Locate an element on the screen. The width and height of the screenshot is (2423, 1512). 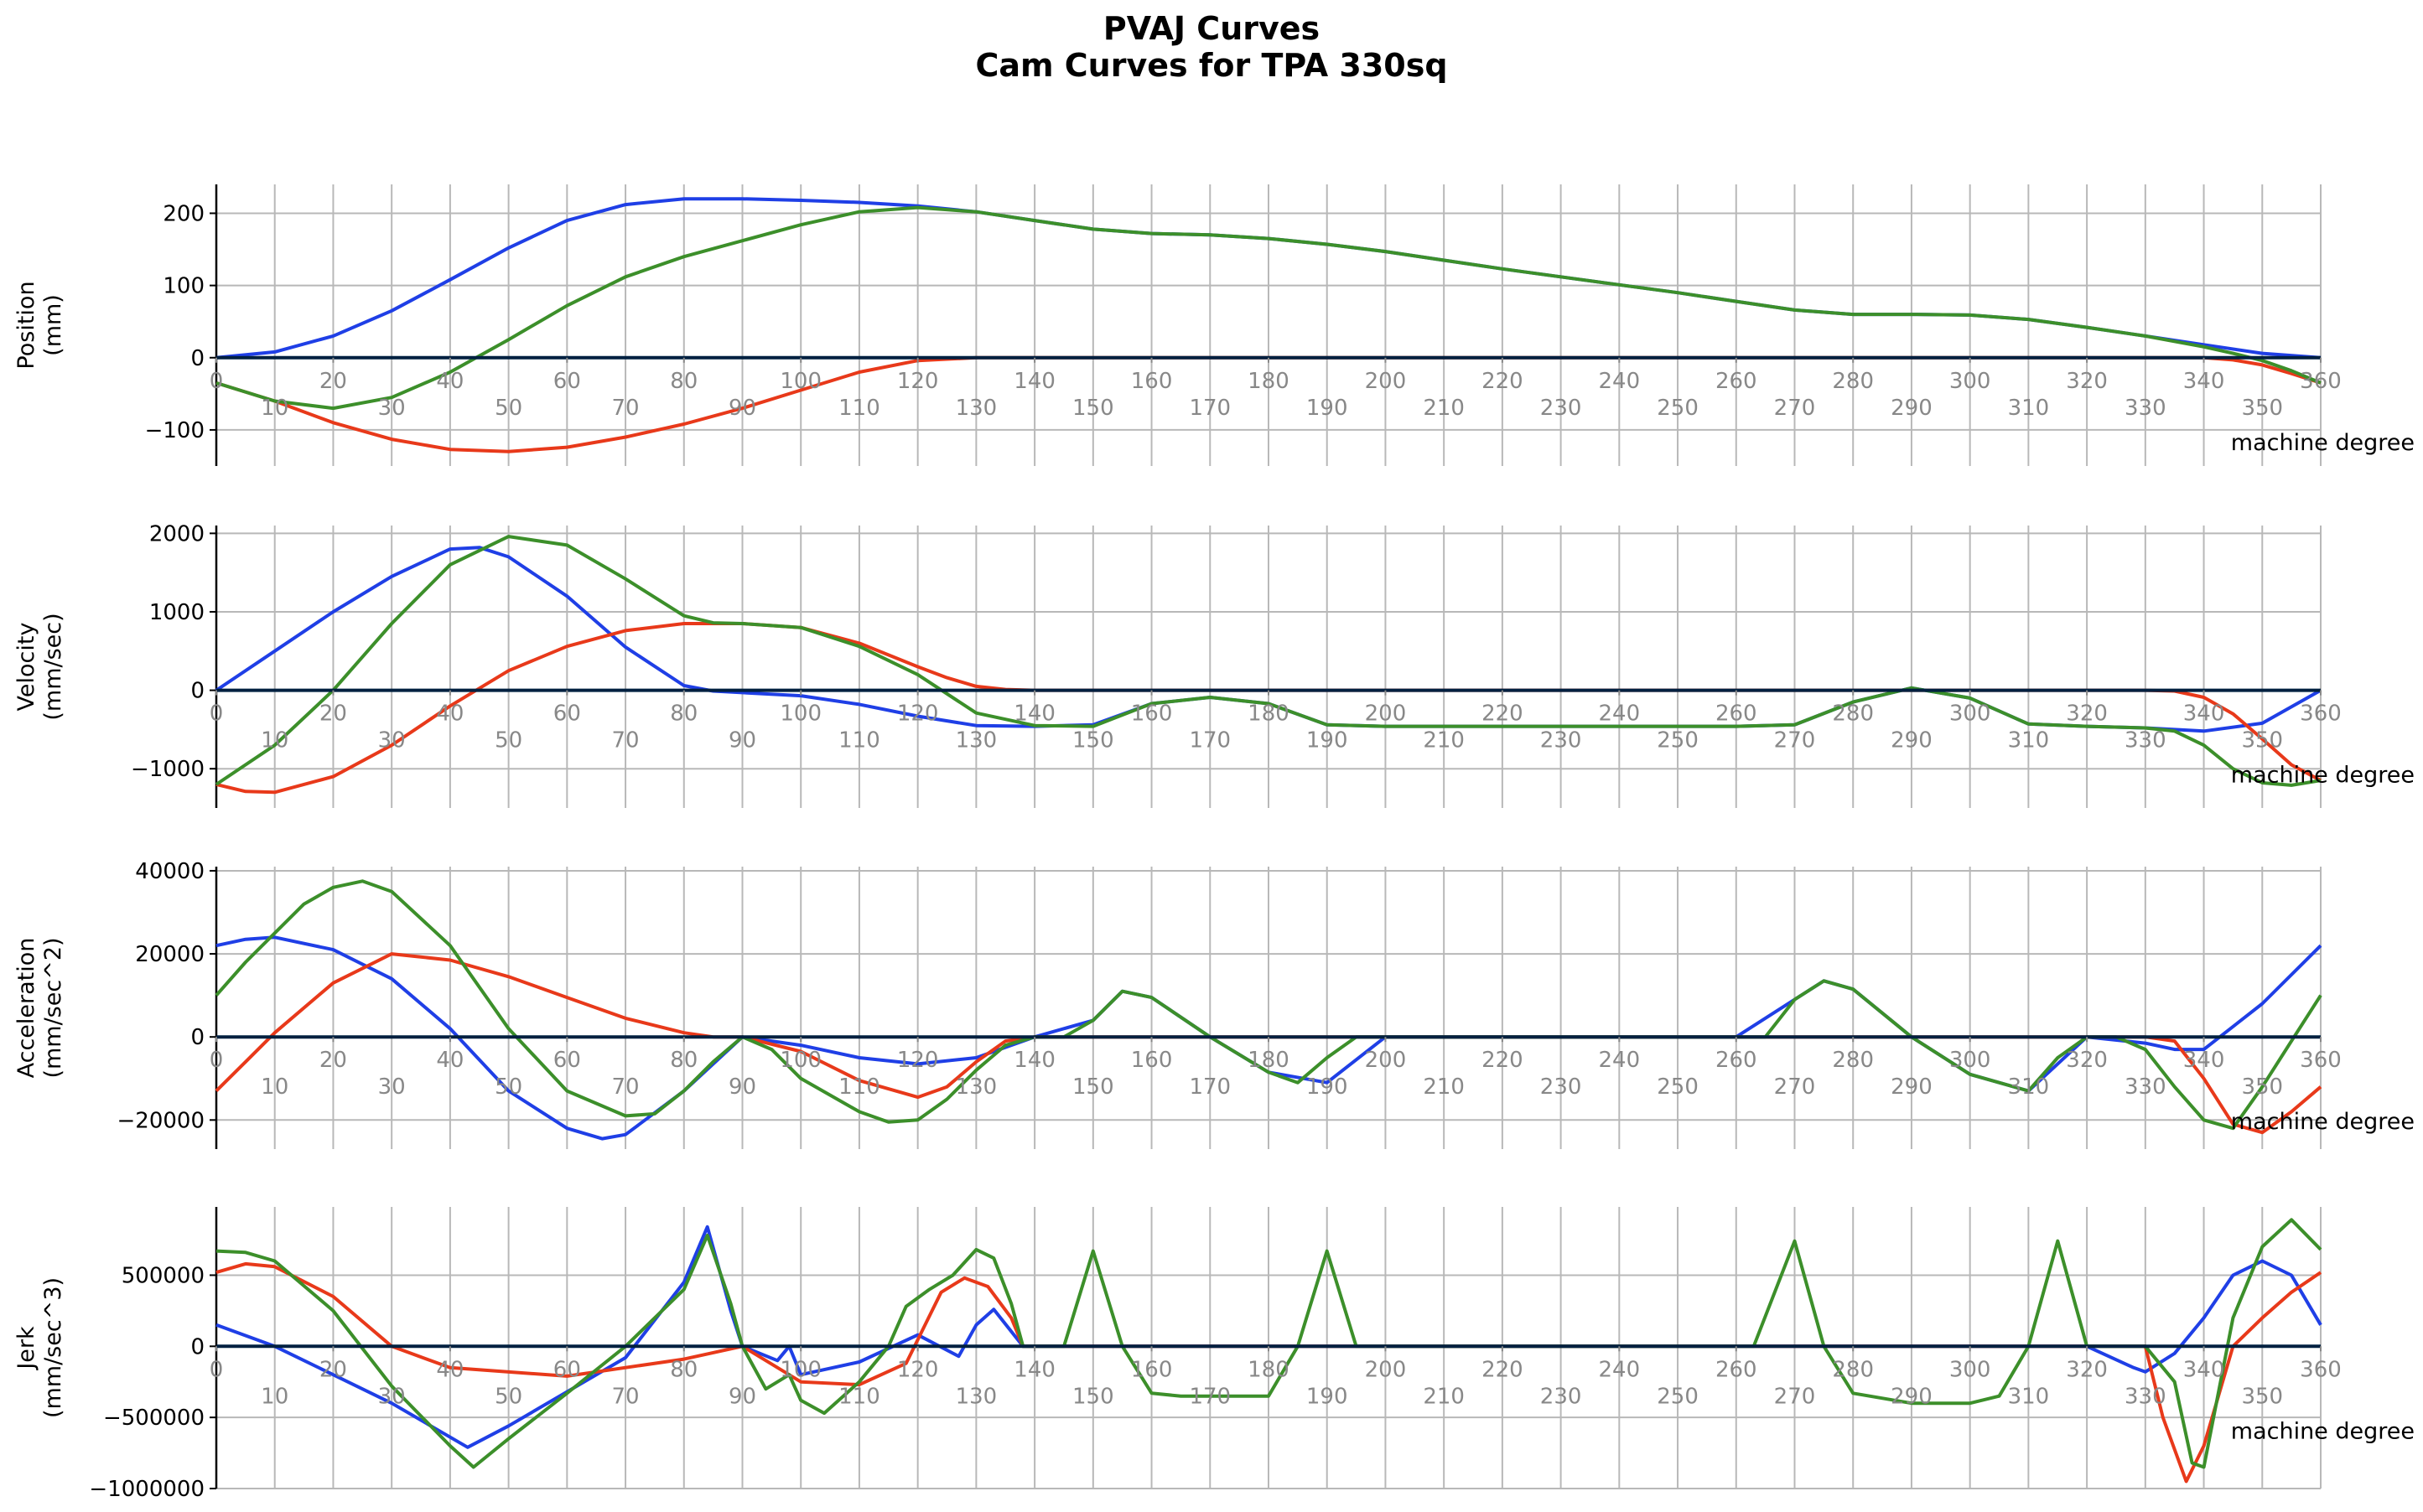
acceleration-xtick-label: 360 is located at coordinates (2321, 1060).